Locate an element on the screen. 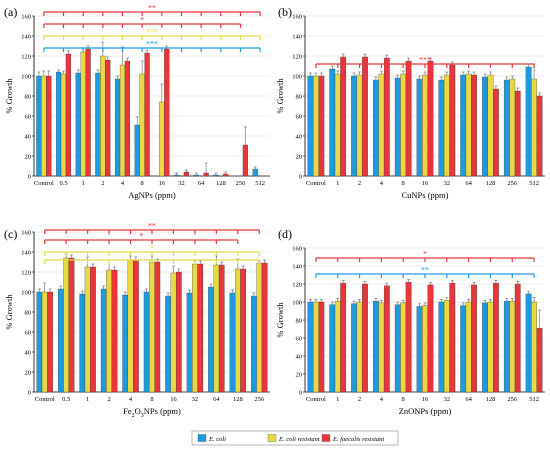 The height and width of the screenshot is (452, 550). y-tick-label: 120 is located at coordinates (297, 57).